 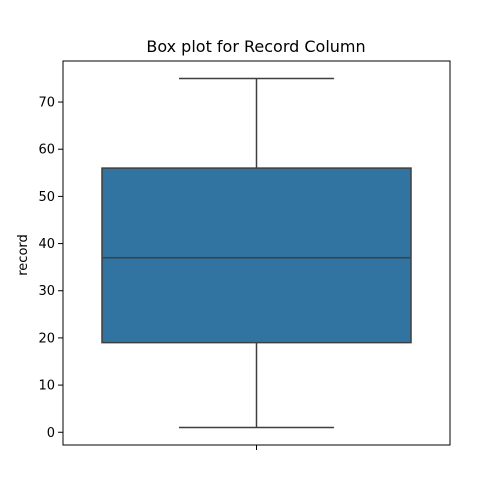 What do you see at coordinates (46, 197) in the screenshot?
I see `y-tick-label: 50` at bounding box center [46, 197].